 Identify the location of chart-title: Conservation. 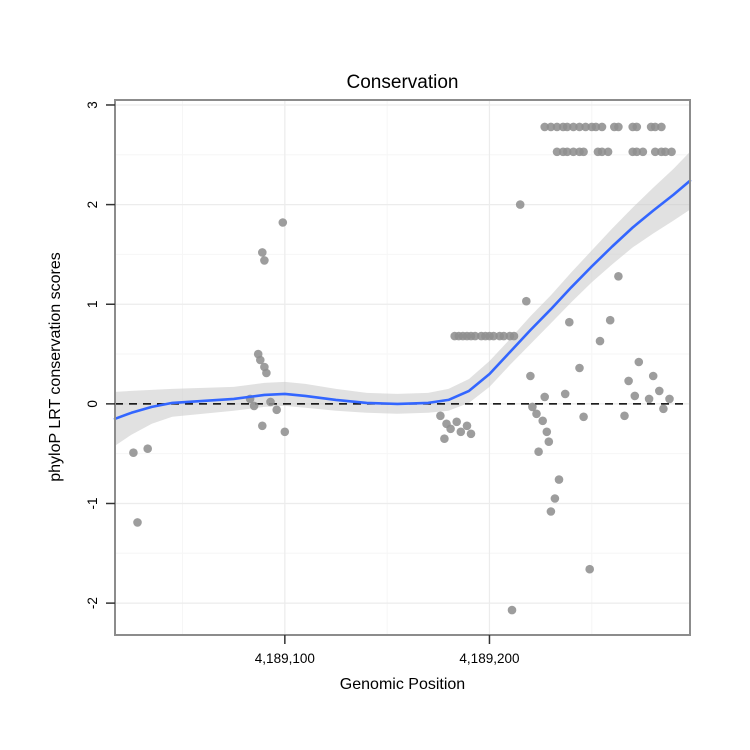
(402, 82).